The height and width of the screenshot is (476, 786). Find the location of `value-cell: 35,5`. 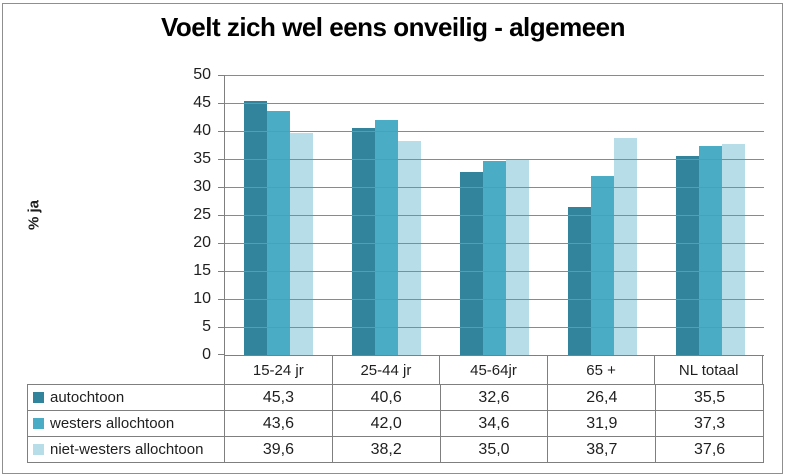

value-cell: 35,5 is located at coordinates (710, 397).